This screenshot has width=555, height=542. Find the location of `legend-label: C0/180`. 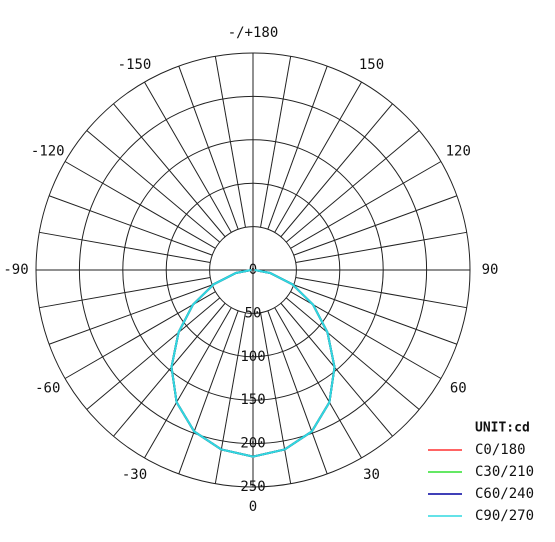

legend-label: C0/180 is located at coordinates (500, 450).